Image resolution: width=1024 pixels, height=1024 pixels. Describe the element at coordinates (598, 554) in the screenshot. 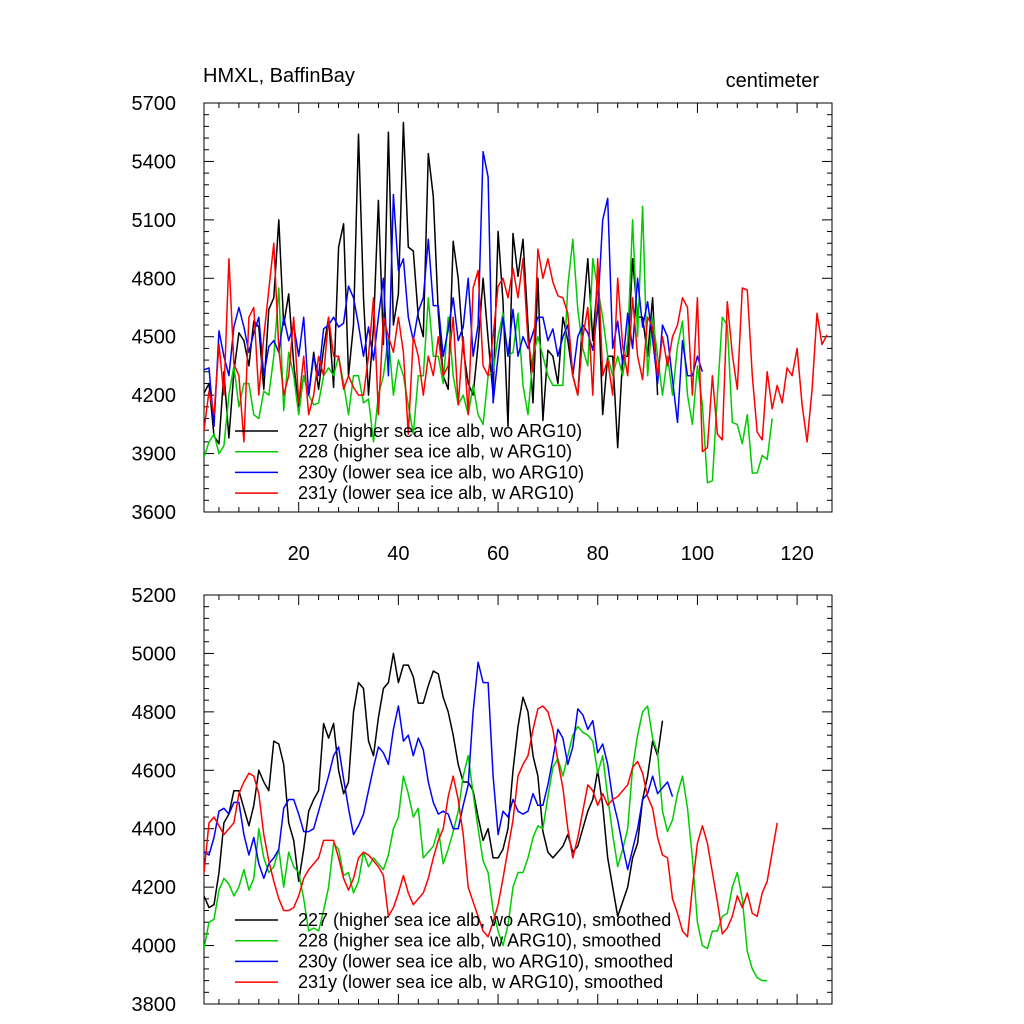

I see `x-tick-label: 80` at that location.